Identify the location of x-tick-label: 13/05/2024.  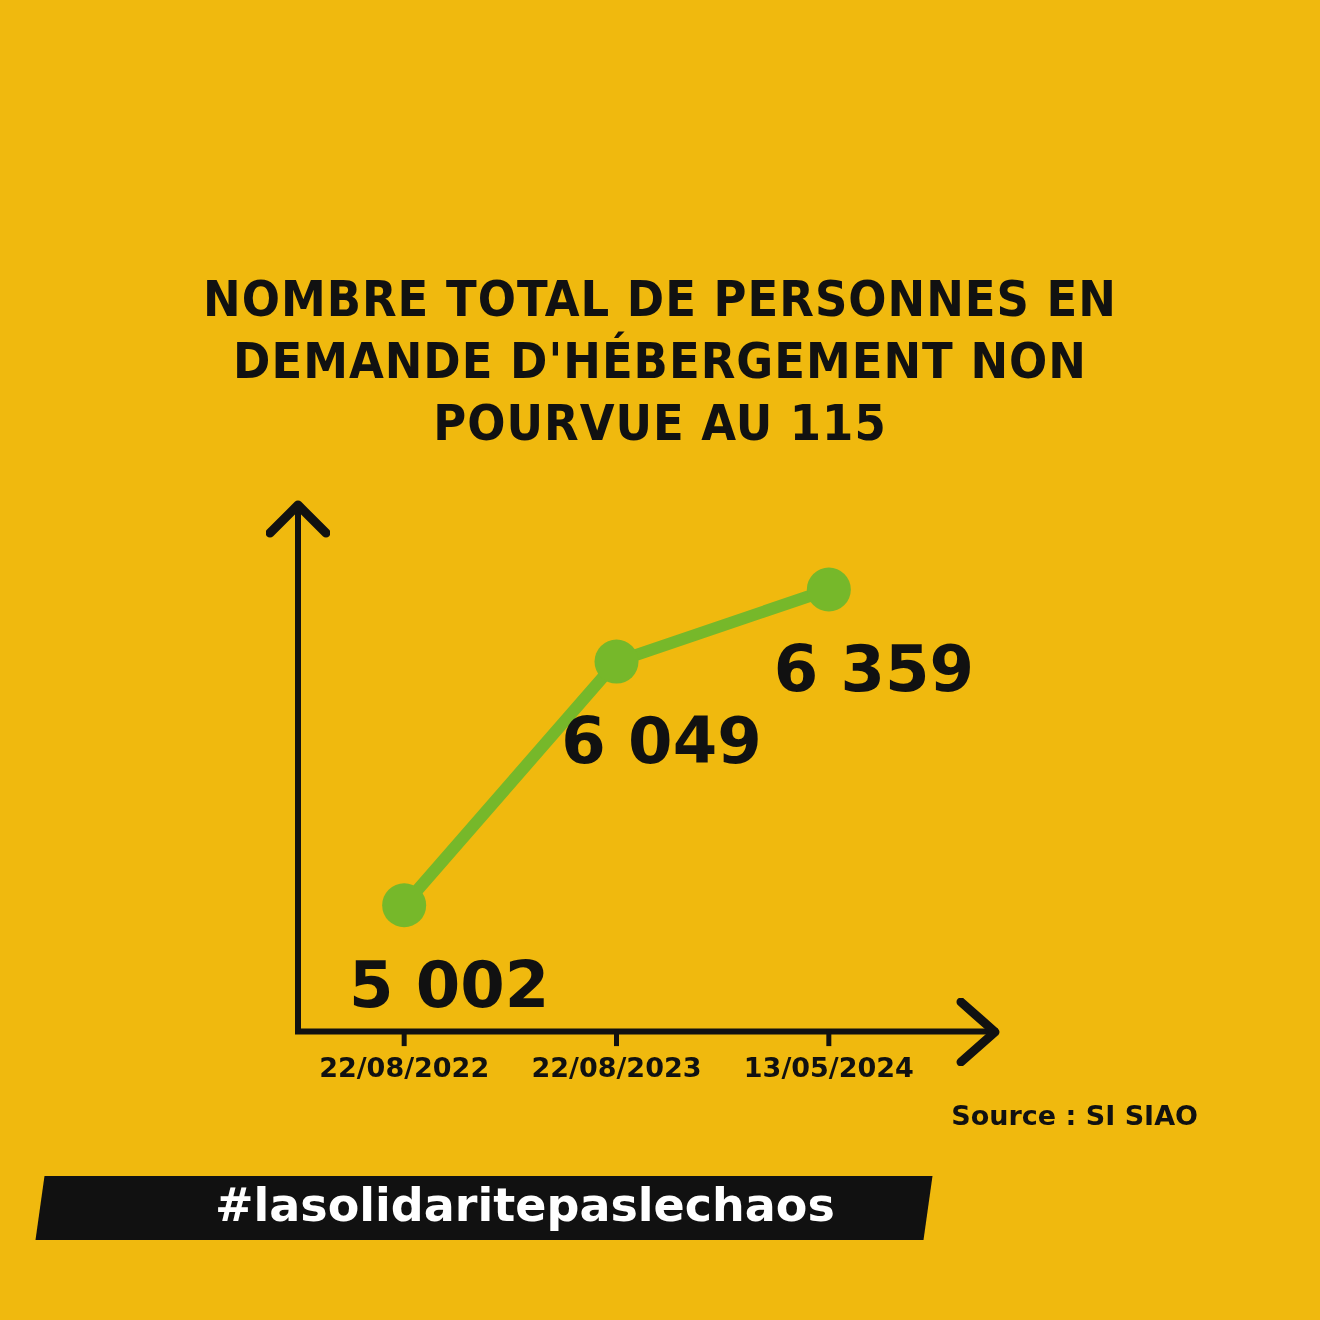
(828, 1067).